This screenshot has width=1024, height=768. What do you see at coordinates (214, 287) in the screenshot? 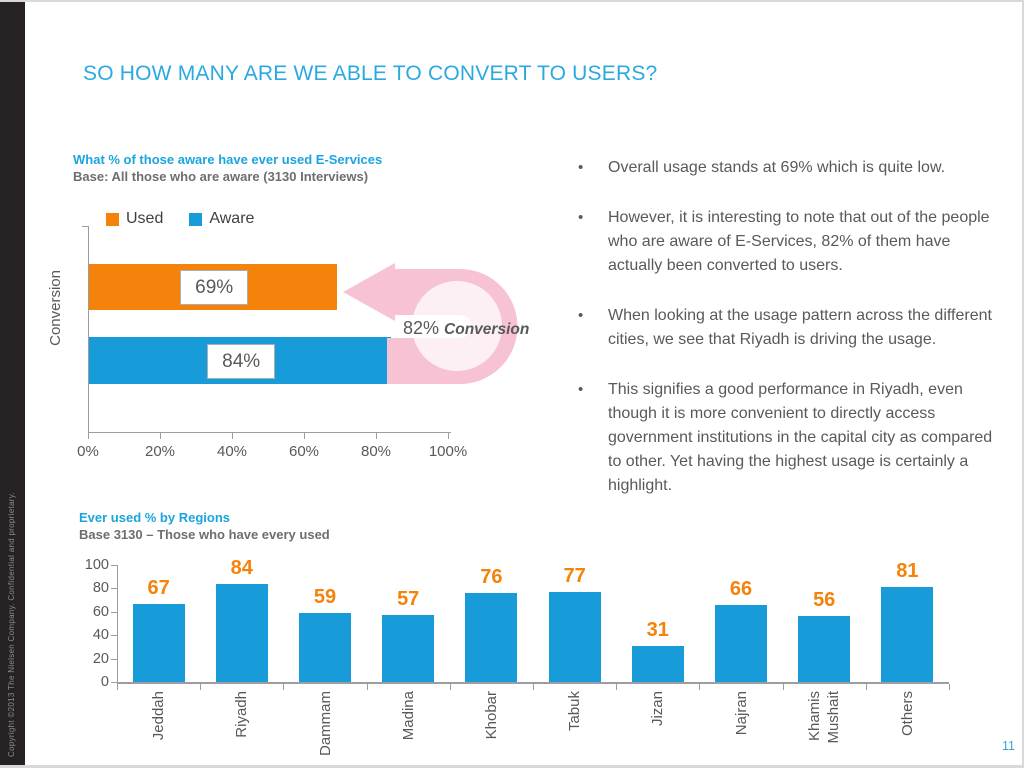
I see `bar-used-value-label: 69%` at bounding box center [214, 287].